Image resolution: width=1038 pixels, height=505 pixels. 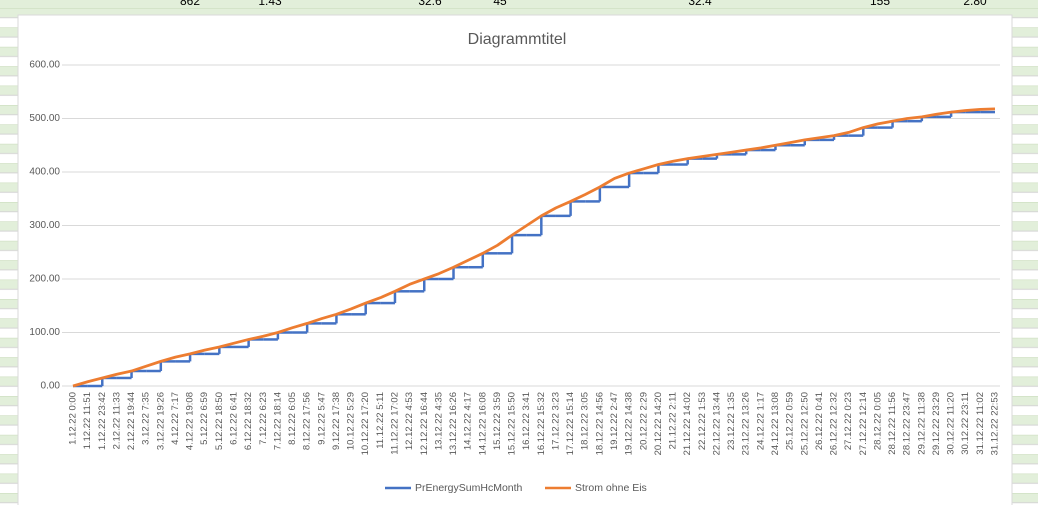 I want to click on x-tick-label: 25.12.22 0:59, so click(x=790, y=421).